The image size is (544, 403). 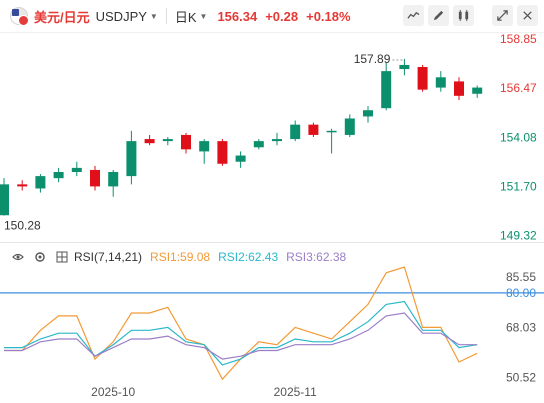 I want to click on compare-icon, so click(x=463, y=15).